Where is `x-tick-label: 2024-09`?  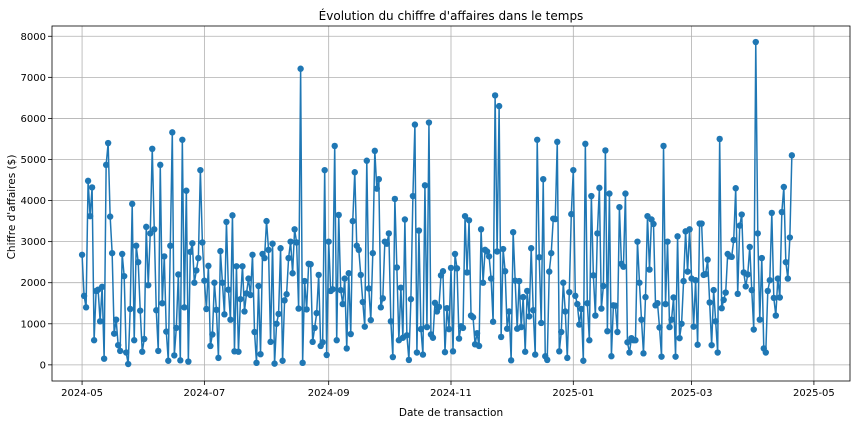
x-tick-label: 2024-09 is located at coordinates (329, 393).